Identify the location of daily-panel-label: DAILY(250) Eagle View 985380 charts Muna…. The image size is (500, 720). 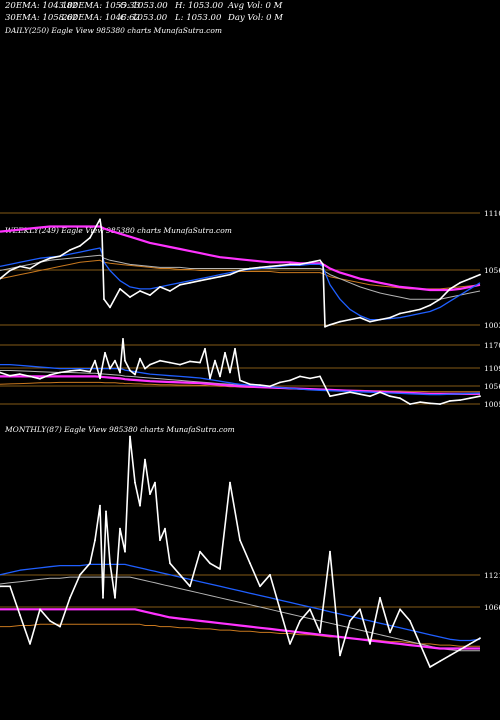
(113, 30).